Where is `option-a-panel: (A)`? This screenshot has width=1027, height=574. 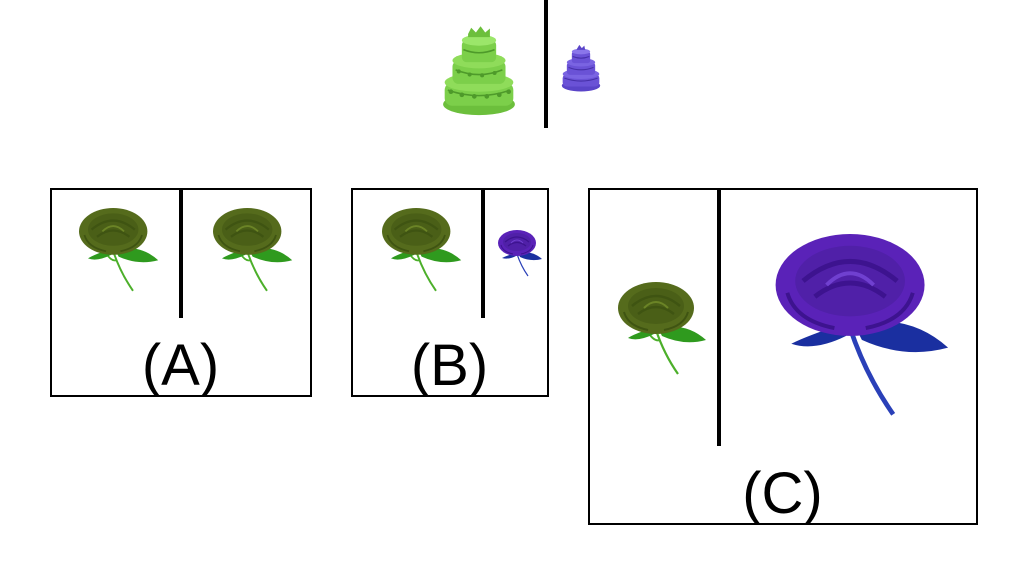 option-a-panel: (A) is located at coordinates (181, 292).